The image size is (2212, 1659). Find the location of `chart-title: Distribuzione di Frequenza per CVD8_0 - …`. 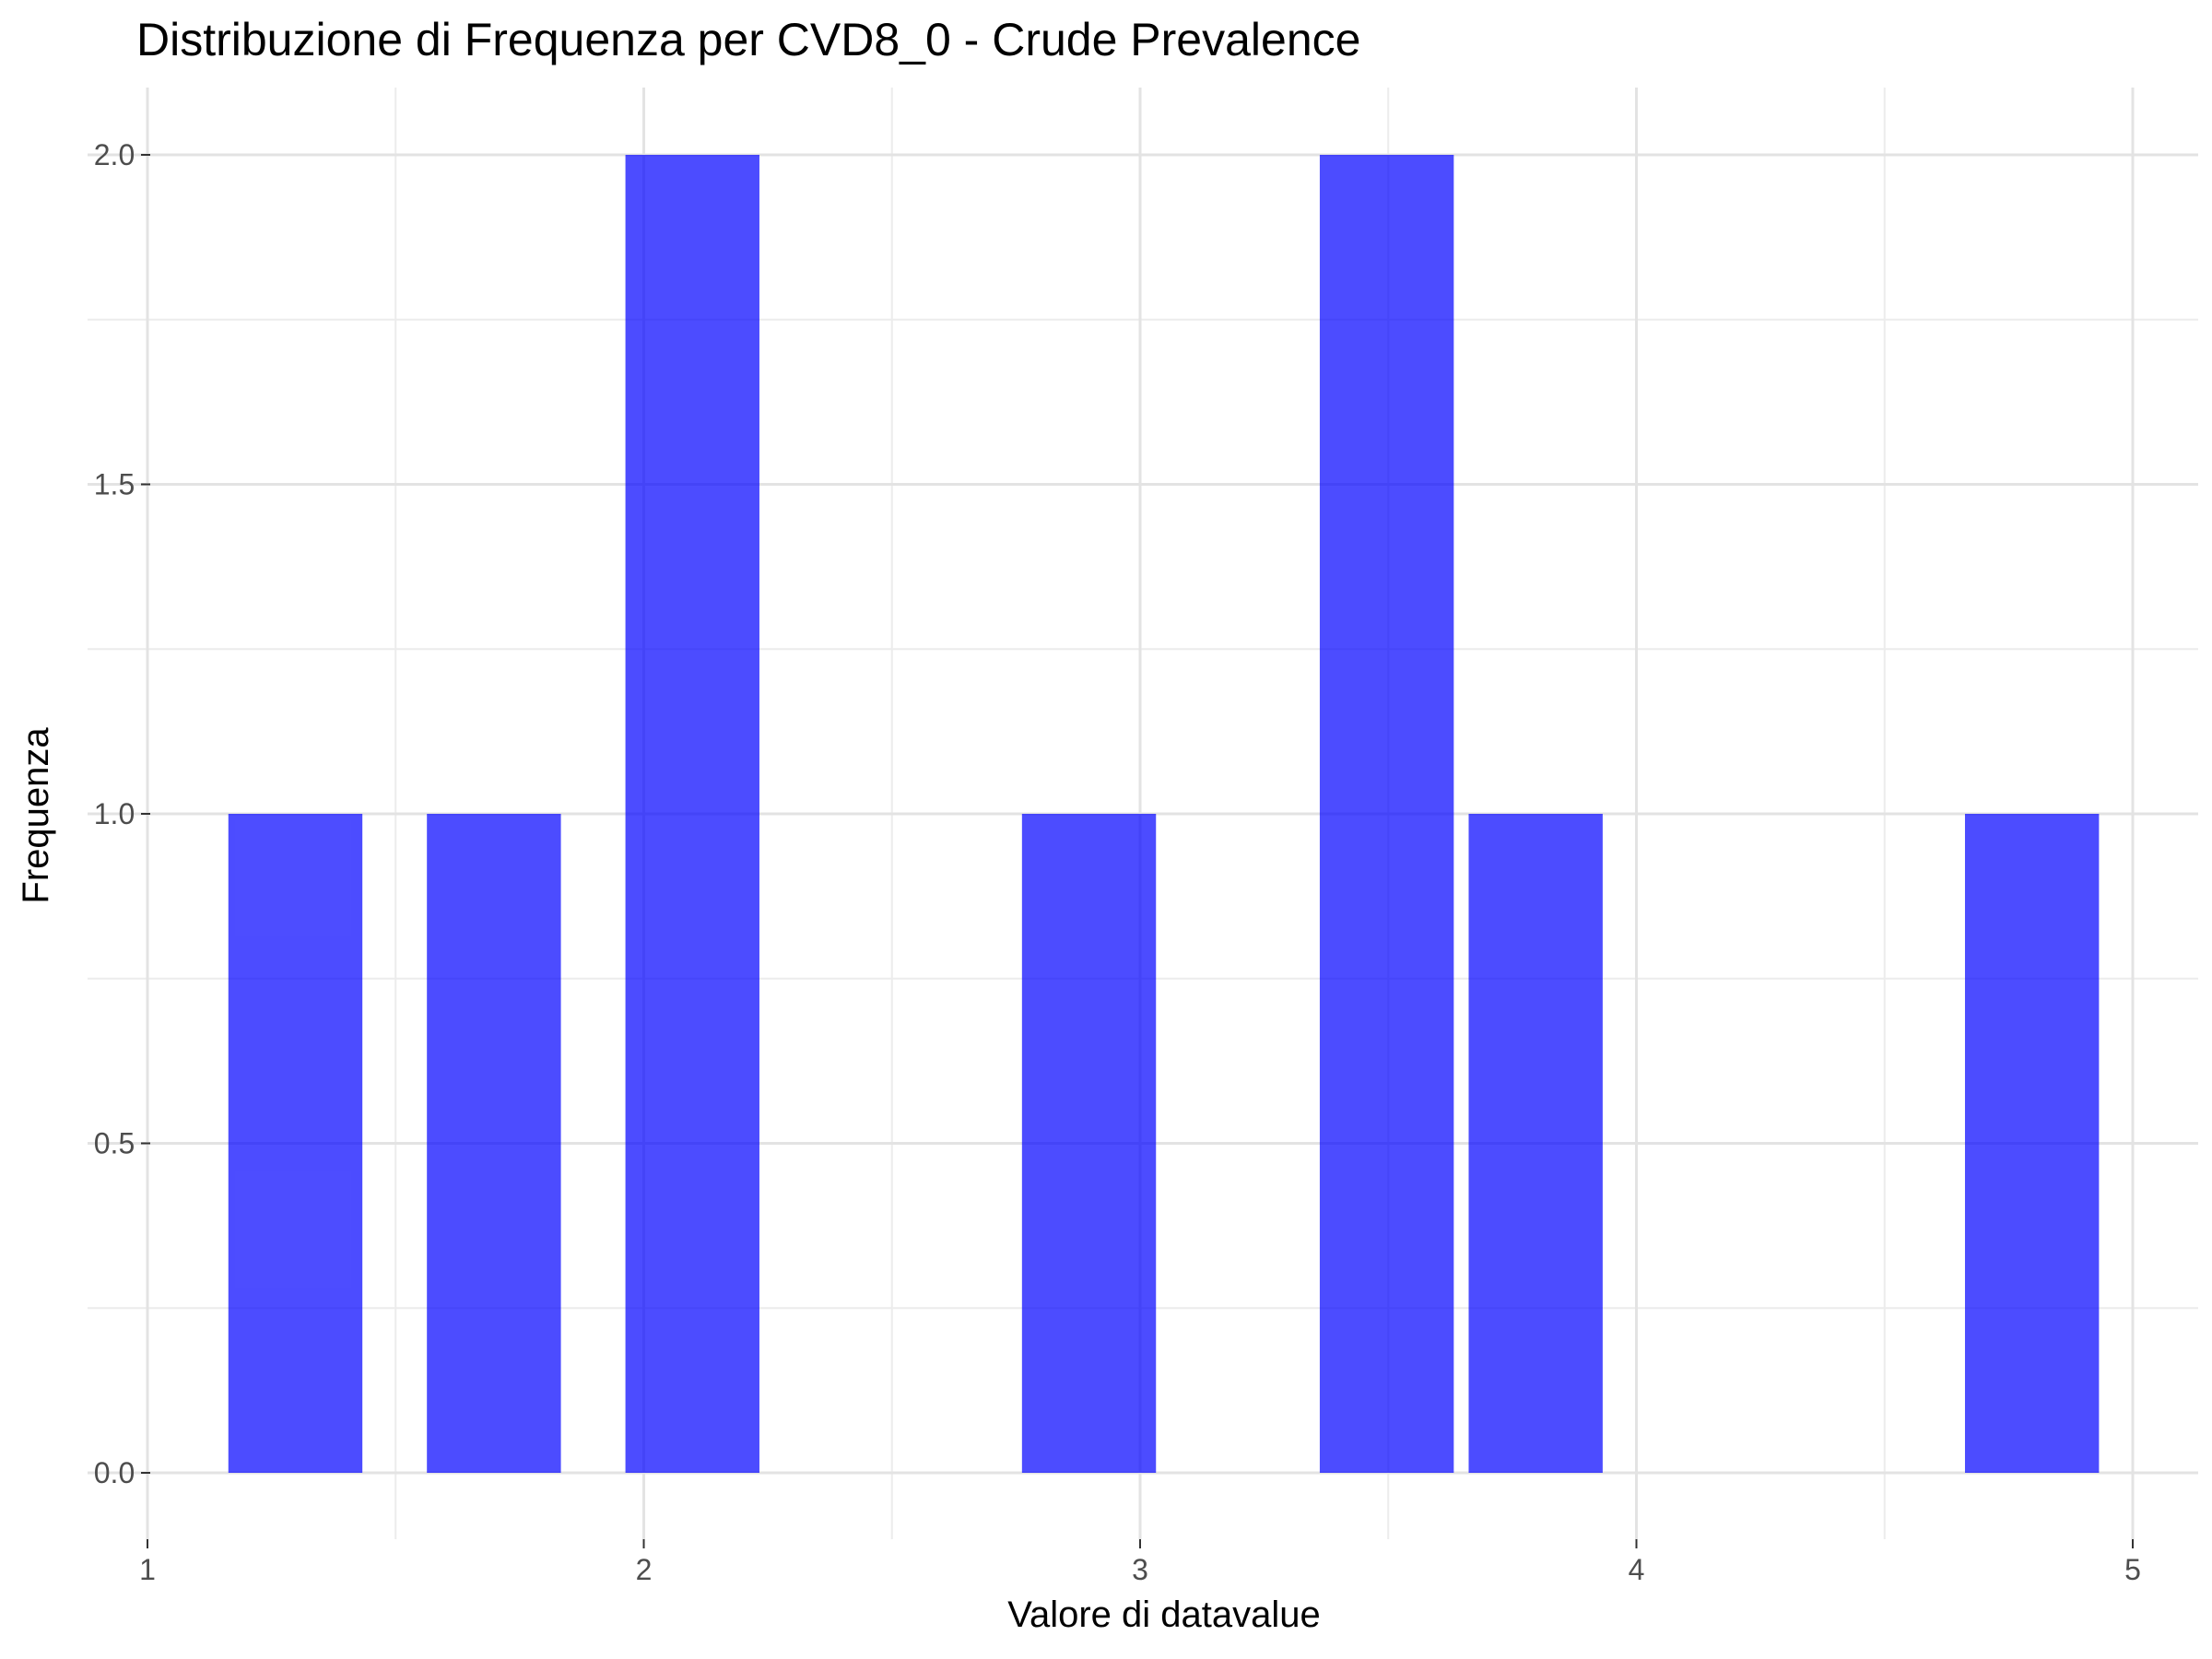

chart-title: Distribuzione di Frequenza per CVD8_0 - … is located at coordinates (748, 39).